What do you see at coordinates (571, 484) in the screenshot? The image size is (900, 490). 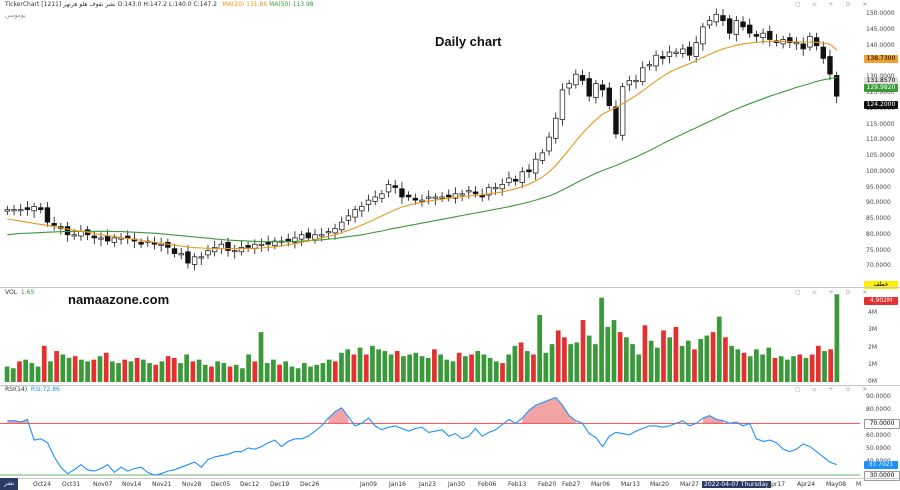 I see `x-axis-label: Feb27` at bounding box center [571, 484].